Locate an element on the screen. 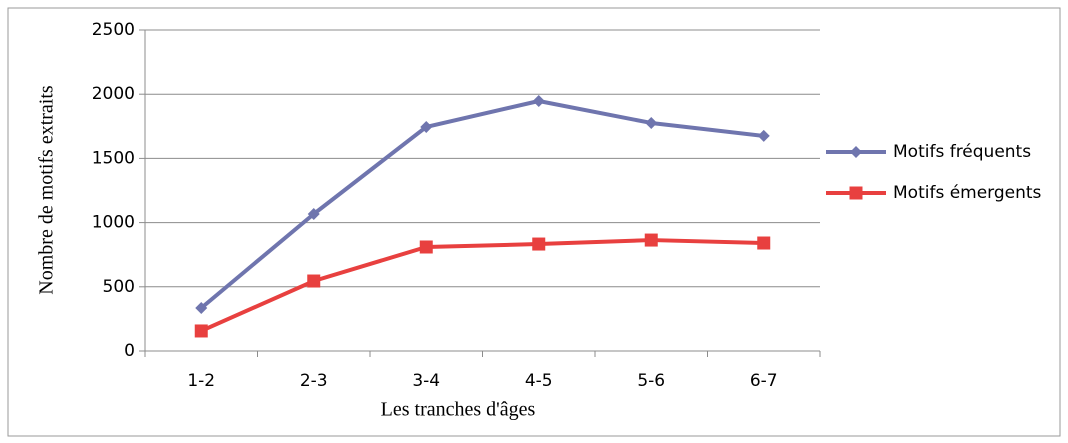 The height and width of the screenshot is (443, 1068). y-tick-label: 2500 is located at coordinates (113, 30).